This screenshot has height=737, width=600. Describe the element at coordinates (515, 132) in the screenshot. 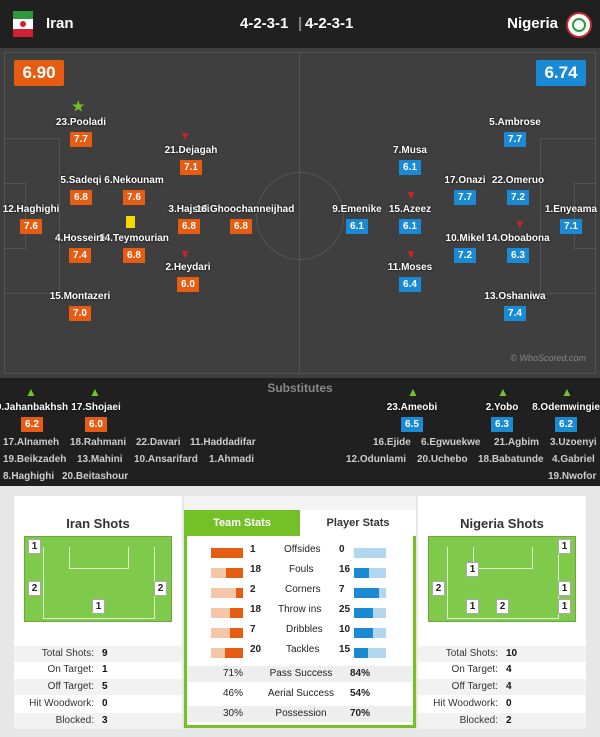

I see `away-player: 5.Ambrose 7.7` at that location.